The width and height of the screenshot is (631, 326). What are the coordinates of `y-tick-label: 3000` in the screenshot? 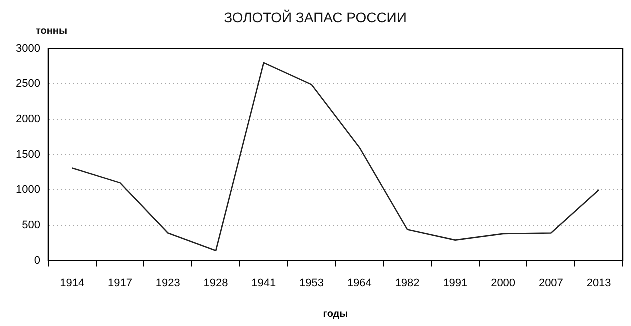 It's located at (28, 48).